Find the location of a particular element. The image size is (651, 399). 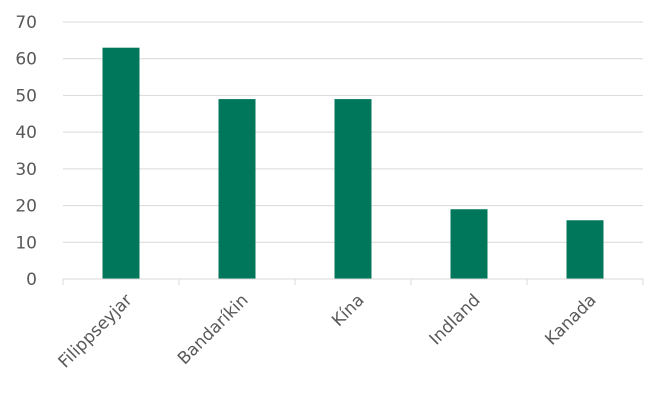

y-tick-label: 60 is located at coordinates (26, 60).